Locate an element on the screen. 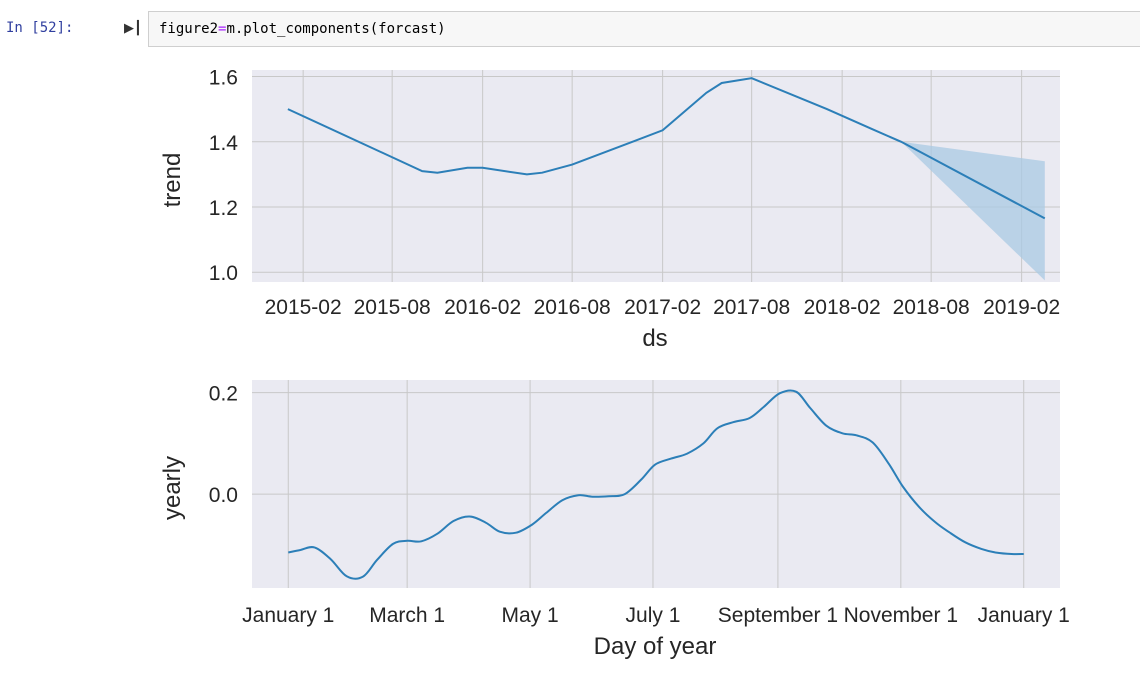 Image resolution: width=1140 pixels, height=694 pixels. trend-y-tick-label: 1.6 is located at coordinates (223, 78).